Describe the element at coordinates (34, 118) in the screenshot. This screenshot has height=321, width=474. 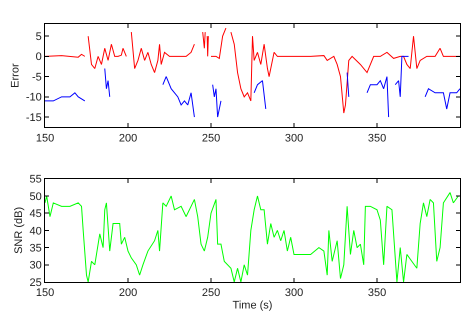
I see `y-tick-label: -15` at that location.